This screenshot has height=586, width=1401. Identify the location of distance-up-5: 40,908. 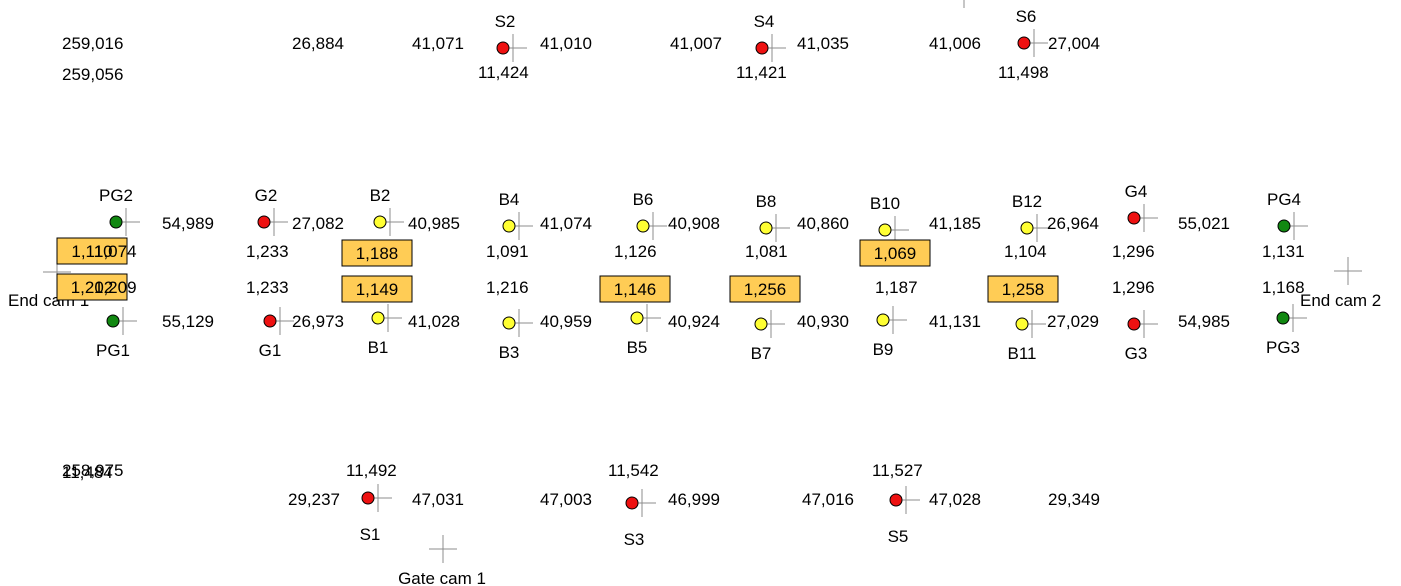
(694, 223).